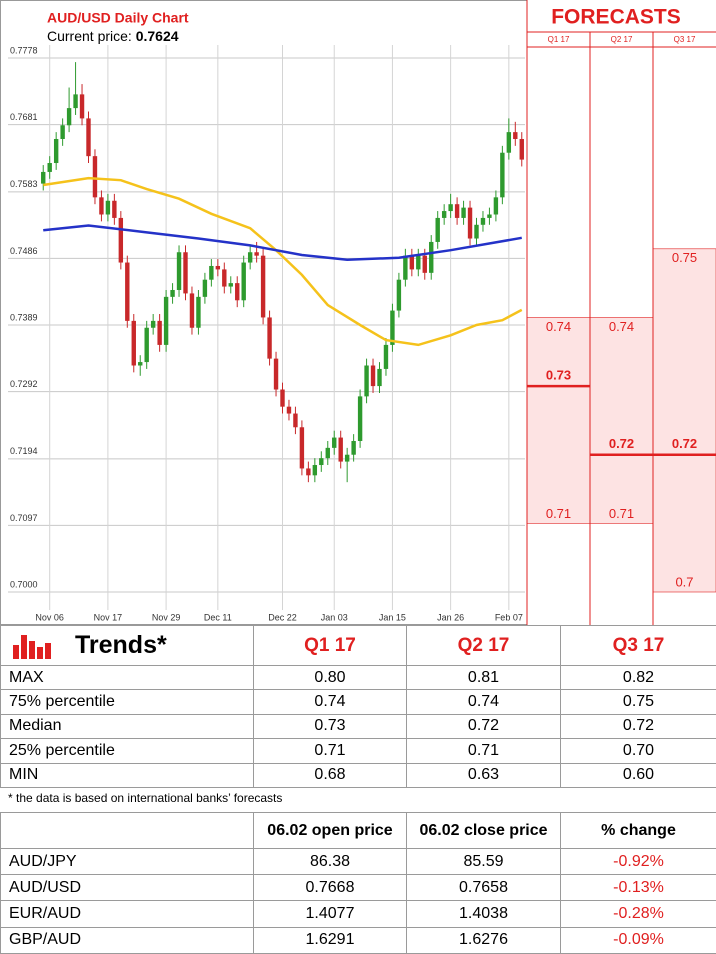 The width and height of the screenshot is (716, 954). What do you see at coordinates (684, 581) in the screenshot?
I see `q25-label: 0.7` at bounding box center [684, 581].